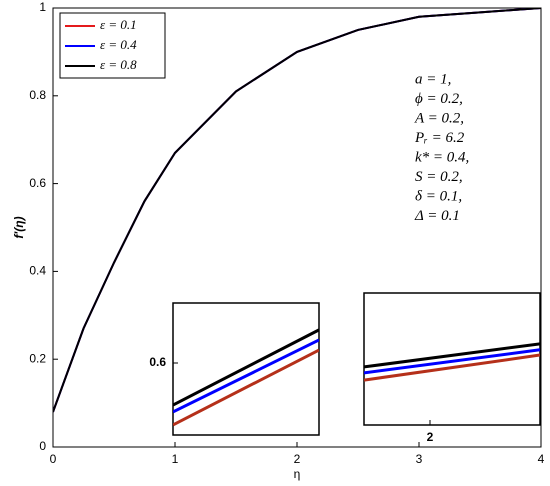 The height and width of the screenshot is (486, 550). What do you see at coordinates (541, 459) in the screenshot?
I see `x-tick-label: 4` at bounding box center [541, 459].